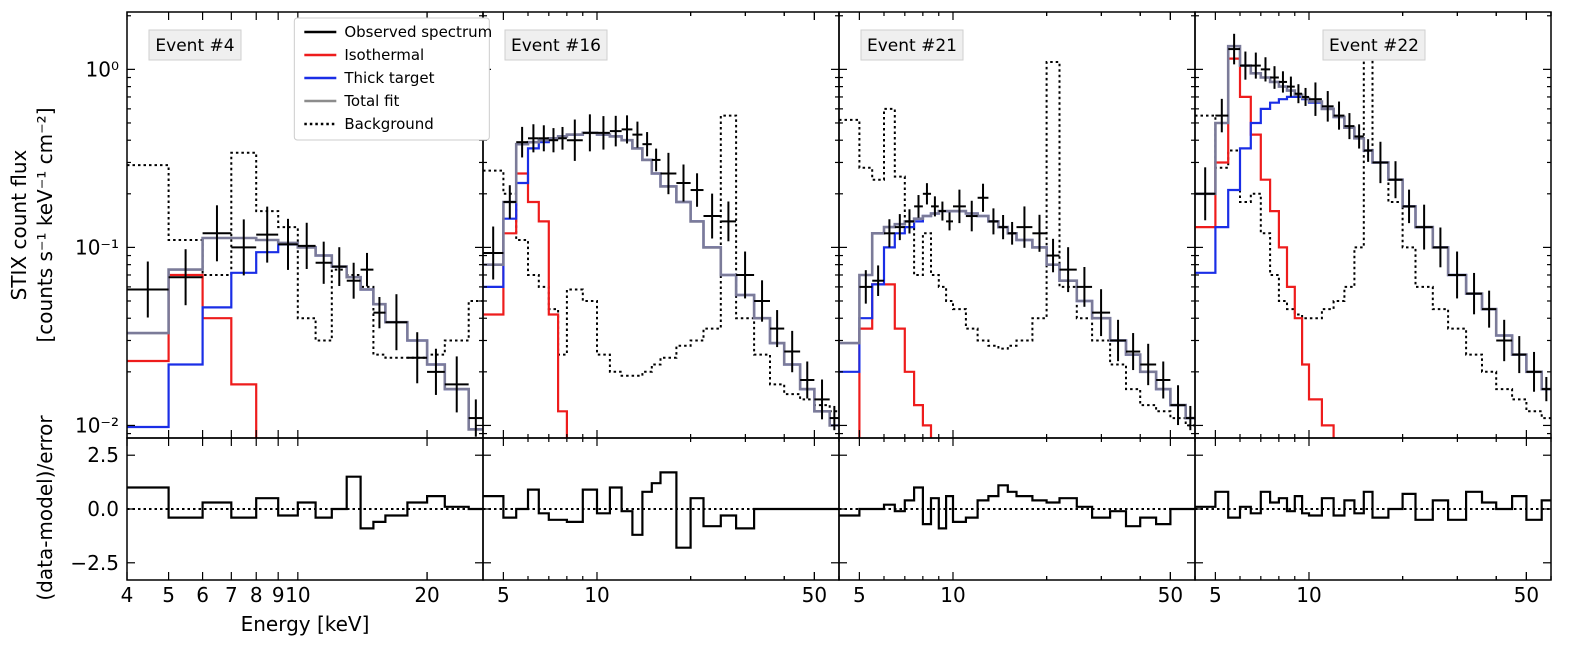  What do you see at coordinates (256, 595) in the screenshot?
I see `x-tick-label: 8` at bounding box center [256, 595].